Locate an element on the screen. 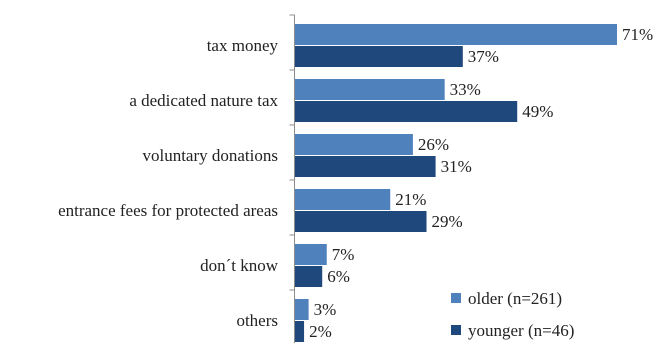 Image resolution: width=668 pixels, height=343 pixels. data-label: 71% is located at coordinates (637, 34).